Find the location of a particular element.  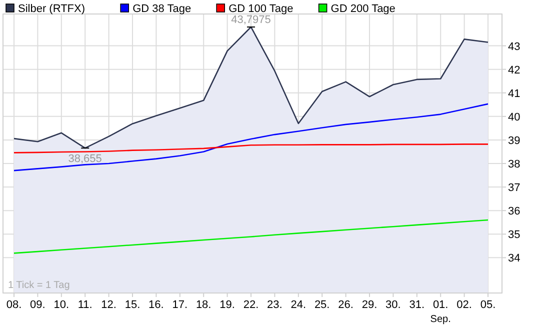

x-tick-label: 16. is located at coordinates (156, 305).